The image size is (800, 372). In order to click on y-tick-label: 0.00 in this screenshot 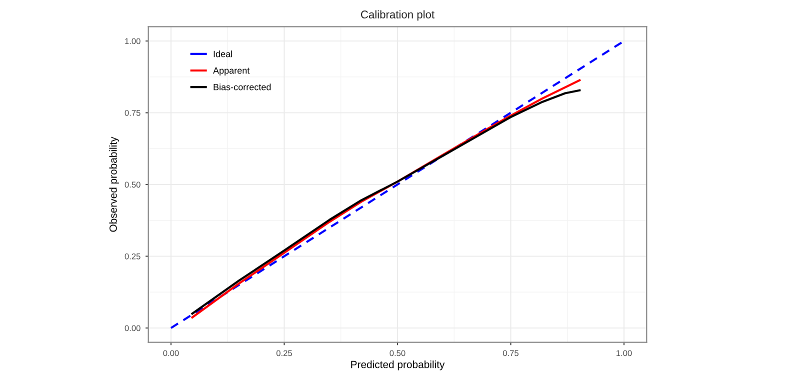, I will do `click(132, 328)`.